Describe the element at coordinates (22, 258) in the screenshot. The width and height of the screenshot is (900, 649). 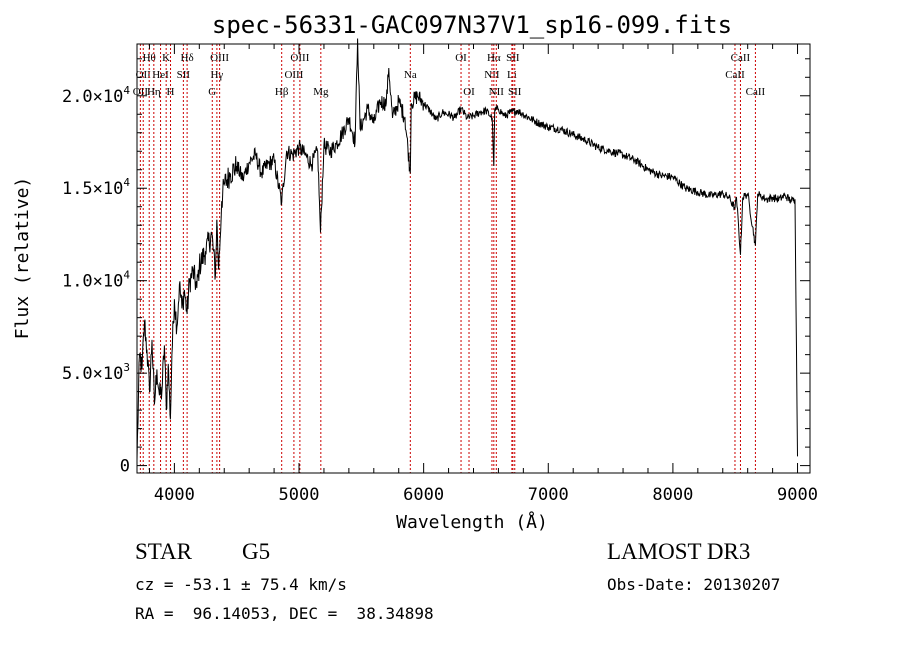
I see `y-axis-label: Flux (relative)` at that location.